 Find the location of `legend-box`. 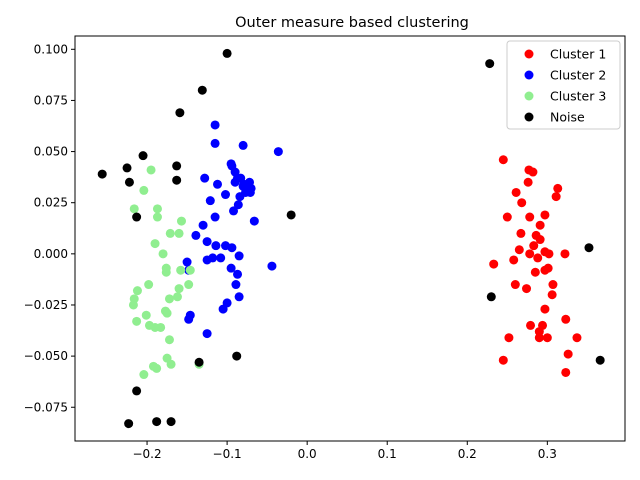

legend-box is located at coordinates (563, 85).